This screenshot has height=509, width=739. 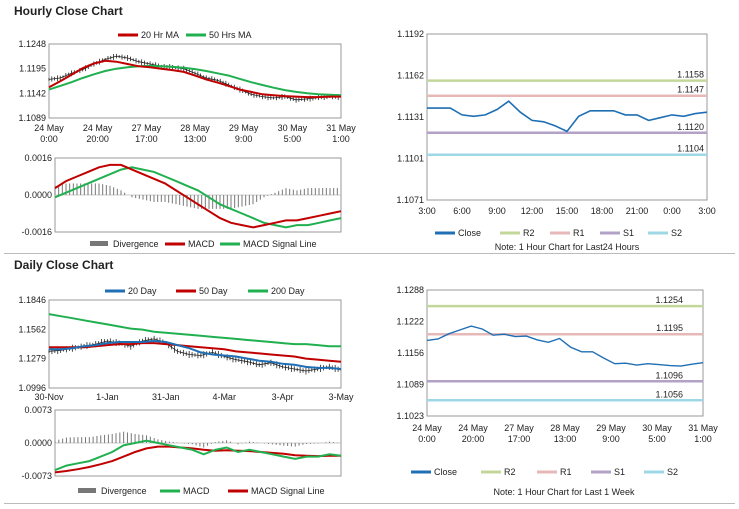 I want to click on hourly-pivot-note: Note: 1 Hour Chart for Last24 Hours, so click(x=567, y=247).